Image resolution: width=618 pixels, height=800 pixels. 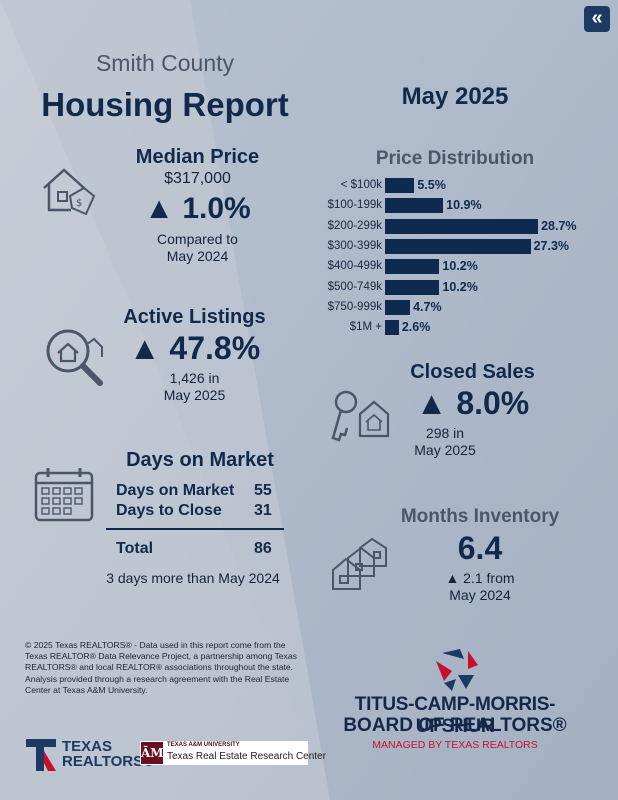 What do you see at coordinates (354, 286) in the screenshot?
I see `bar-category-label: $500-749k` at bounding box center [354, 286].